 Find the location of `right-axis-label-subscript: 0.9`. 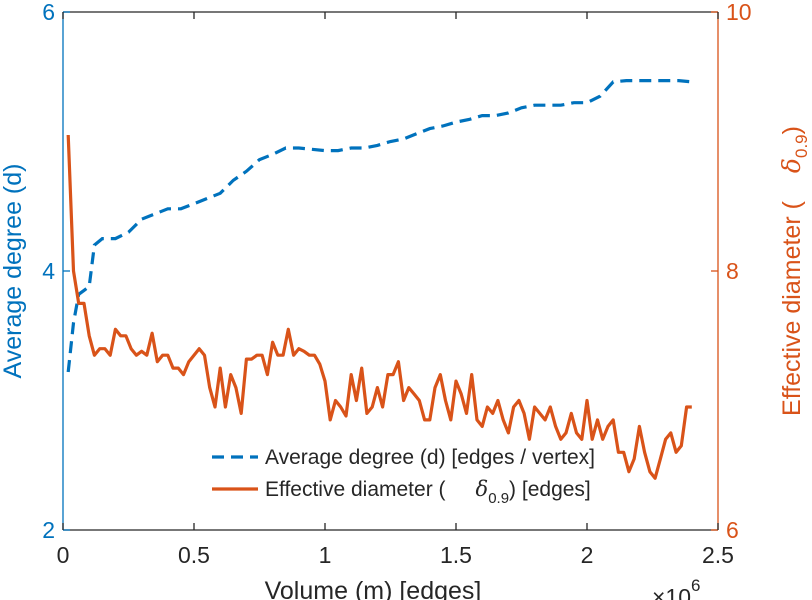

right-axis-label-subscript: 0.9 is located at coordinates (801, 146).